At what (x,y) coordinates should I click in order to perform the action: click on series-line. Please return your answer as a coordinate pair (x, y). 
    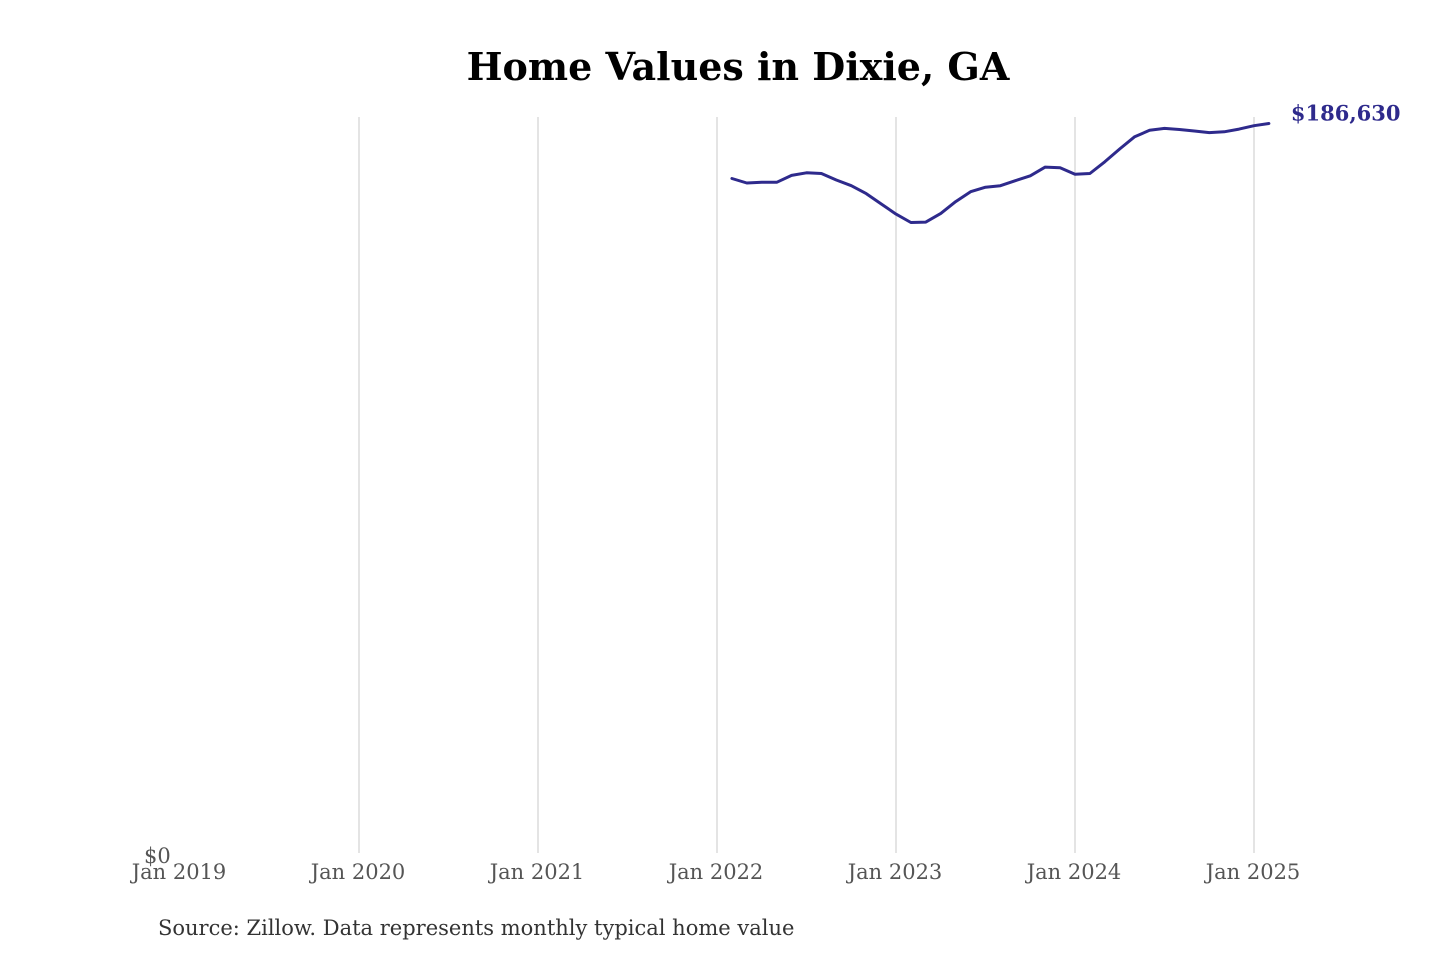
    Looking at the image, I should click on (1000, 173).